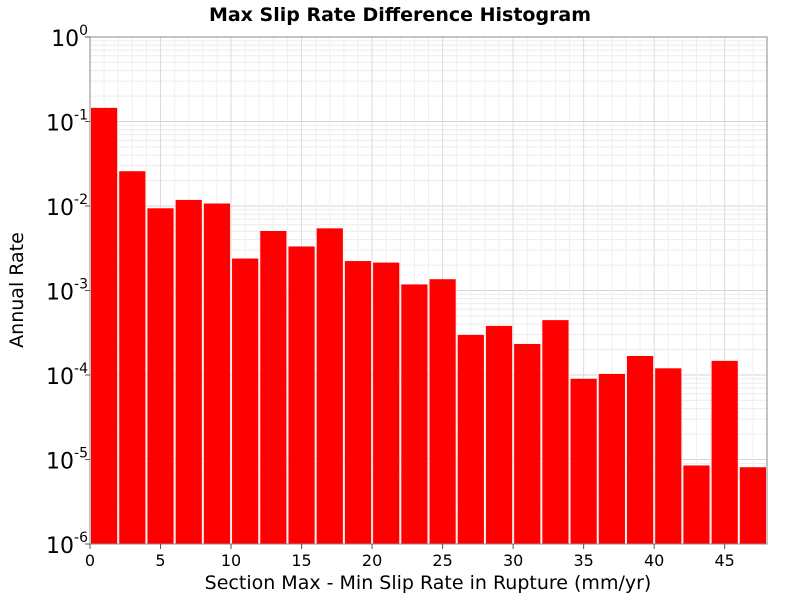 Image resolution: width=800 pixels, height=600 pixels. I want to click on x-tick-label: 0, so click(90, 560).